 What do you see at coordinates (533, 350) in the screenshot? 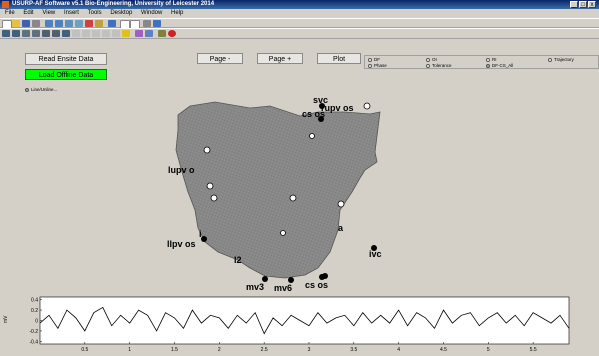
I see `x-tick-label: 5.5` at bounding box center [533, 350].